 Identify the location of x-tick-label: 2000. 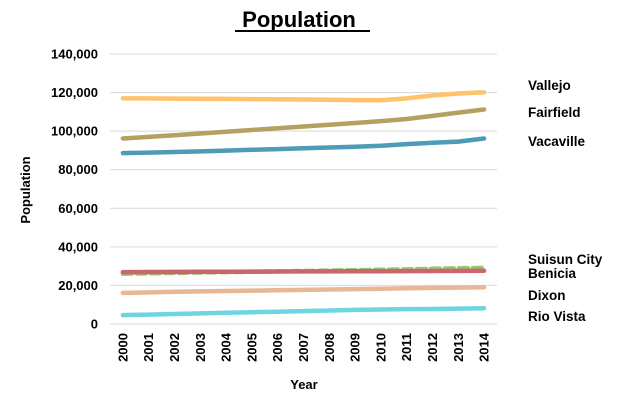
(122, 347).